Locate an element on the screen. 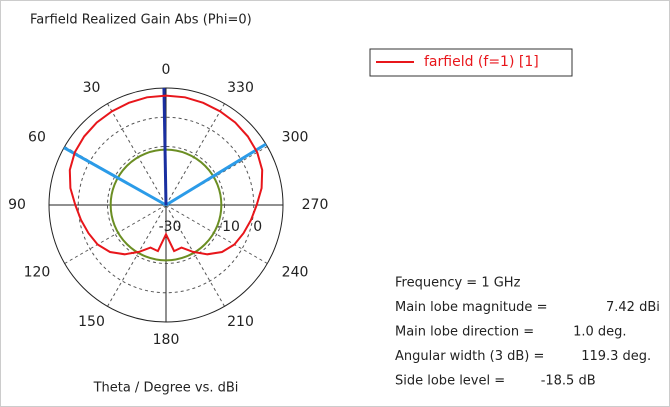  annotation-value: -18.5 dB is located at coordinates (568, 381).